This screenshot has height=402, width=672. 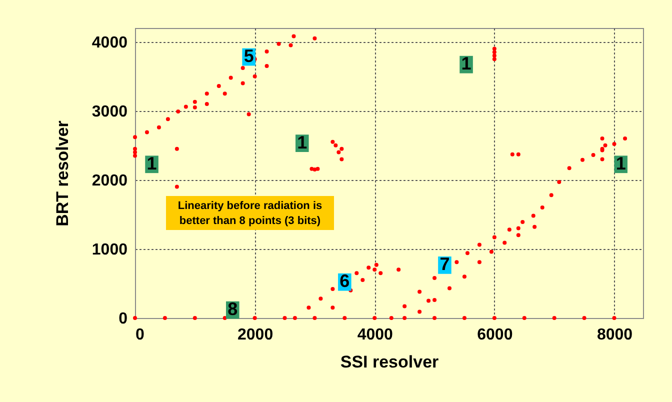 I want to click on y-tick-label: 4000, so click(x=110, y=43).